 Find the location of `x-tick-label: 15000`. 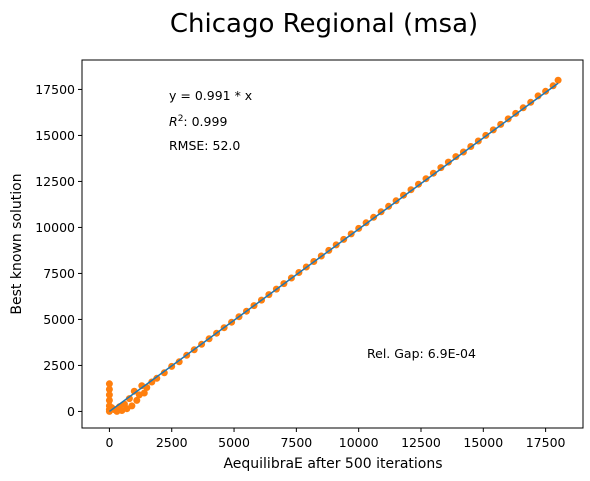

x-tick-label: 15000 is located at coordinates (483, 442).